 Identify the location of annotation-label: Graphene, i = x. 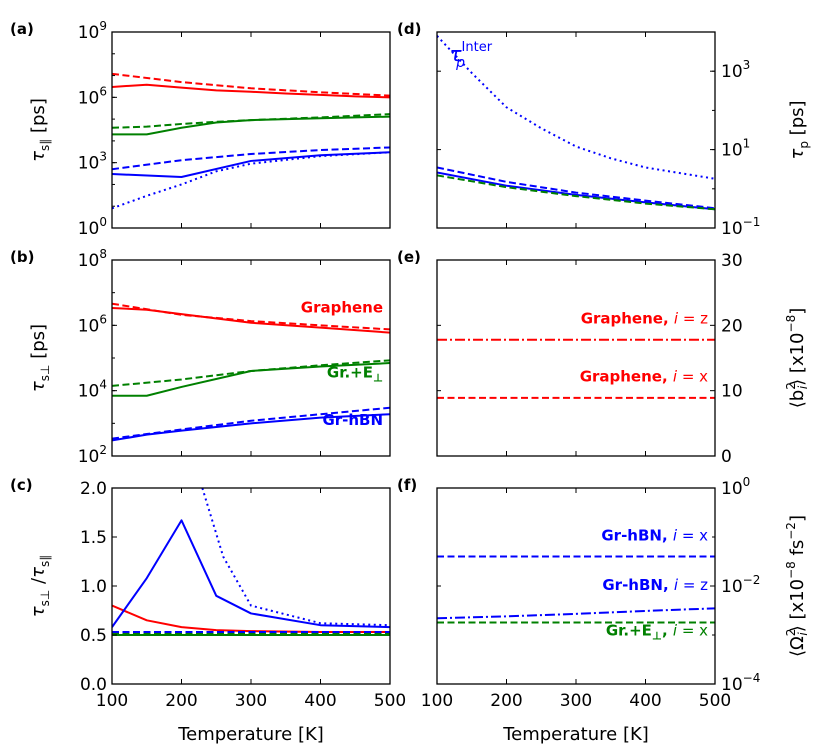
(644, 377).